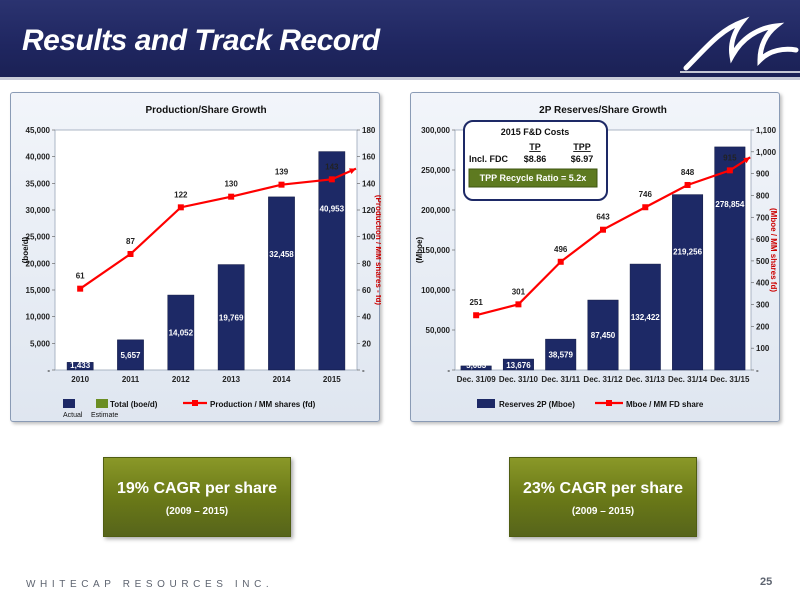  I want to click on bar-value-label: 1,433, so click(80, 365).